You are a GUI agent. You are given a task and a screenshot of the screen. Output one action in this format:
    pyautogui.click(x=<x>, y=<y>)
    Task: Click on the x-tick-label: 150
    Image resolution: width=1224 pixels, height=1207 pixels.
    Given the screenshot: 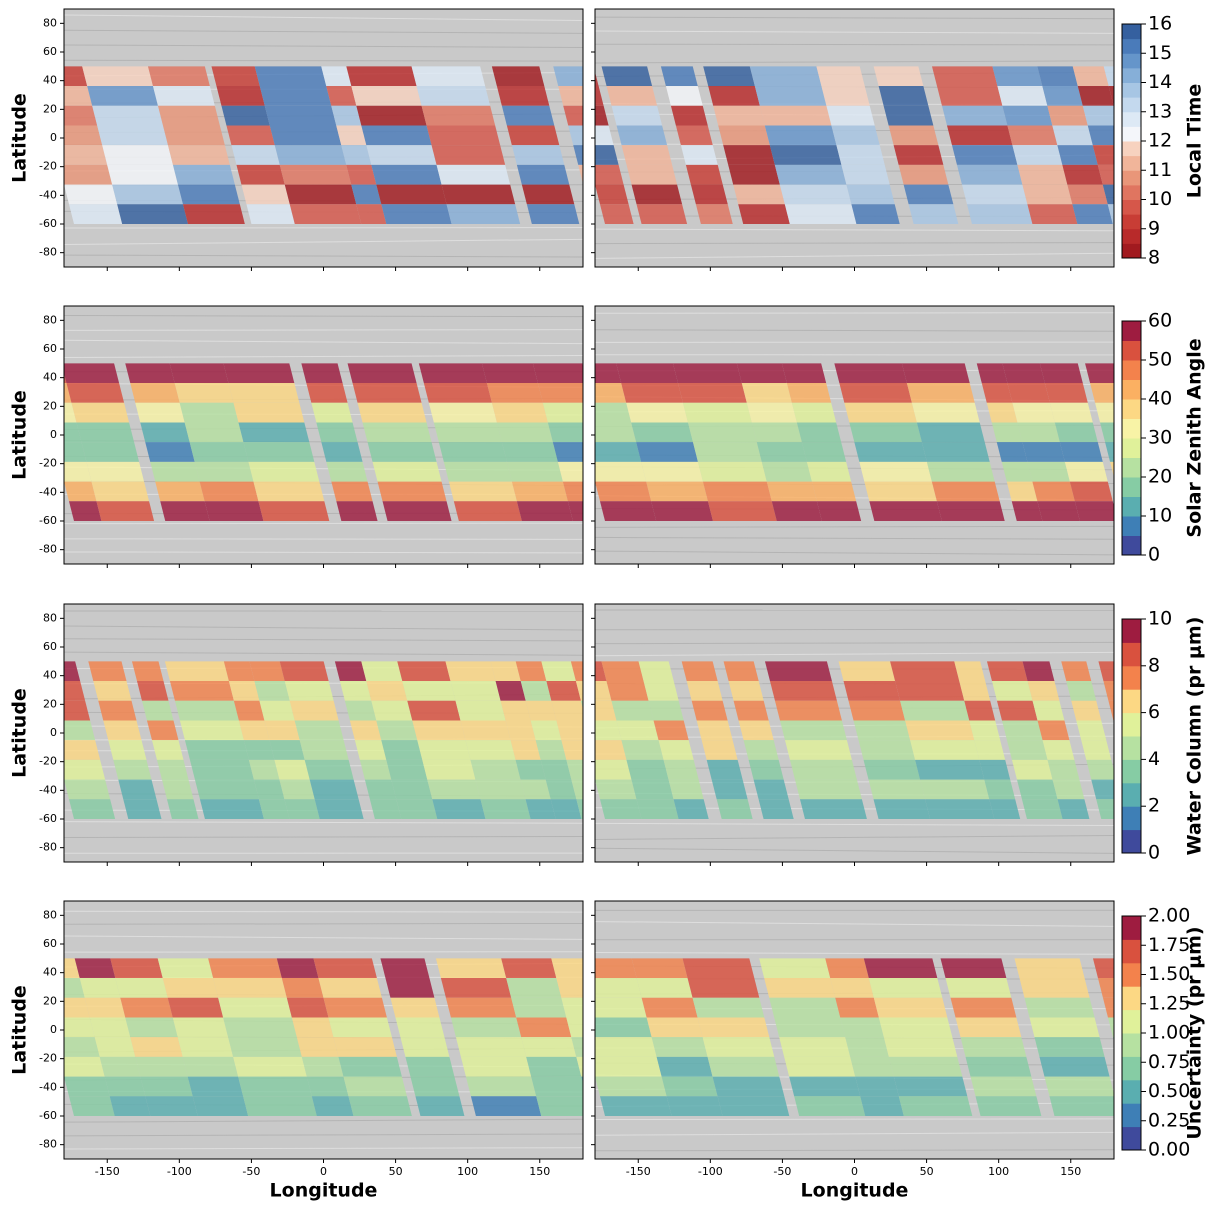 What is the action you would take?
    pyautogui.click(x=539, y=1171)
    